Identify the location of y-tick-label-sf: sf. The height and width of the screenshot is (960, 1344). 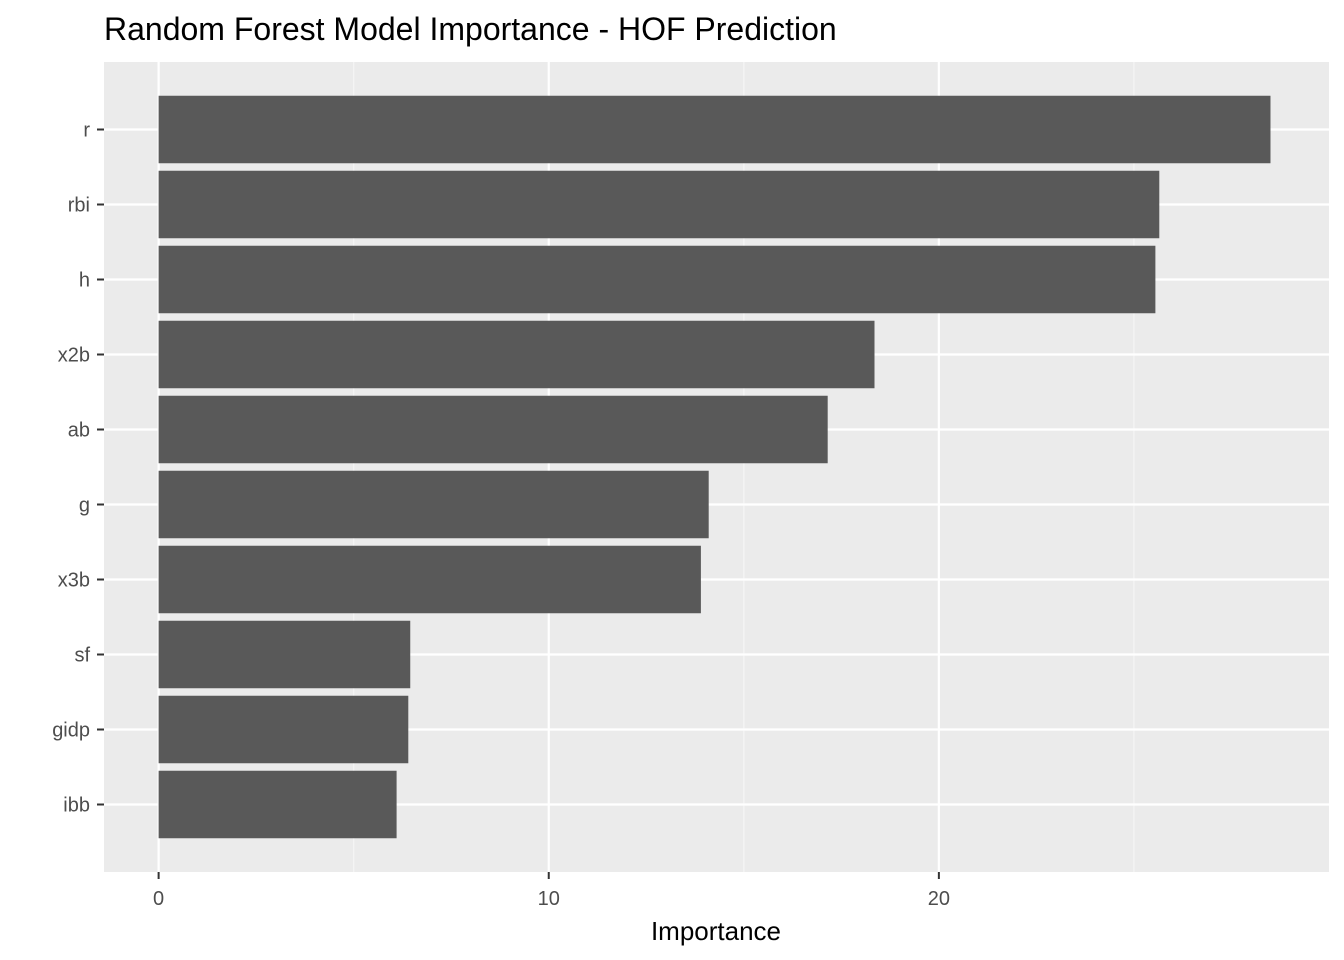
(82, 656).